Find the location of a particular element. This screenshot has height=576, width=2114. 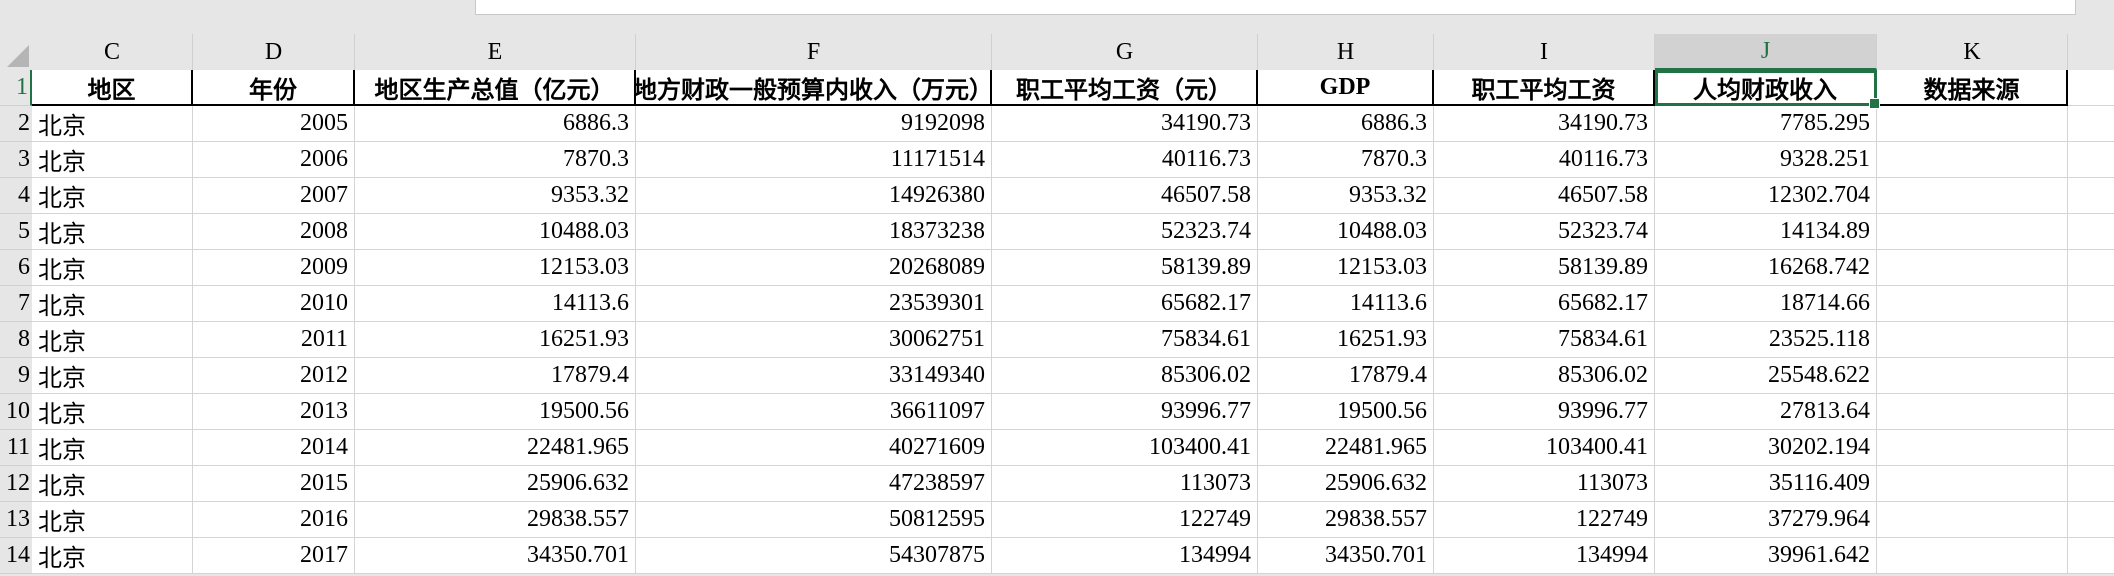

table-cell-f: 11171514 is located at coordinates (814, 160).